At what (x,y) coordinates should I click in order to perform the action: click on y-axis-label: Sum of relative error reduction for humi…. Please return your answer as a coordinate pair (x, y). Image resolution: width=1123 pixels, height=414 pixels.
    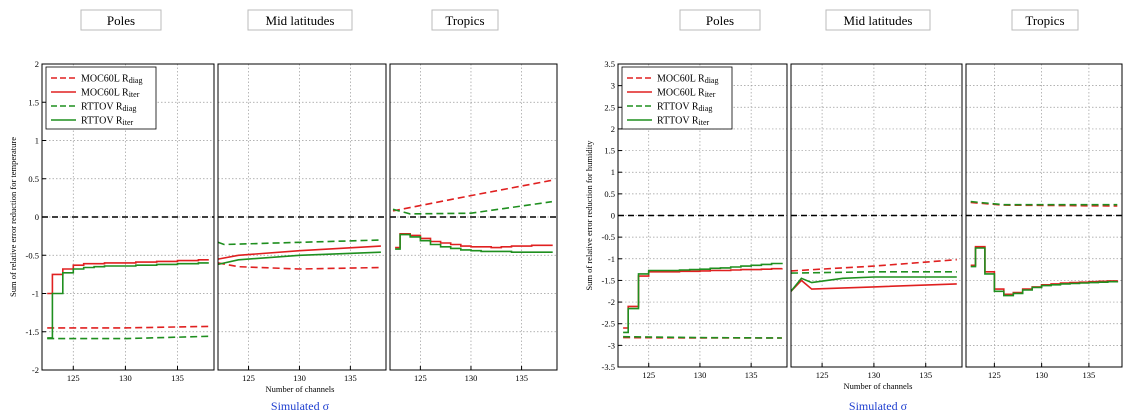
    Looking at the image, I should click on (589, 215).